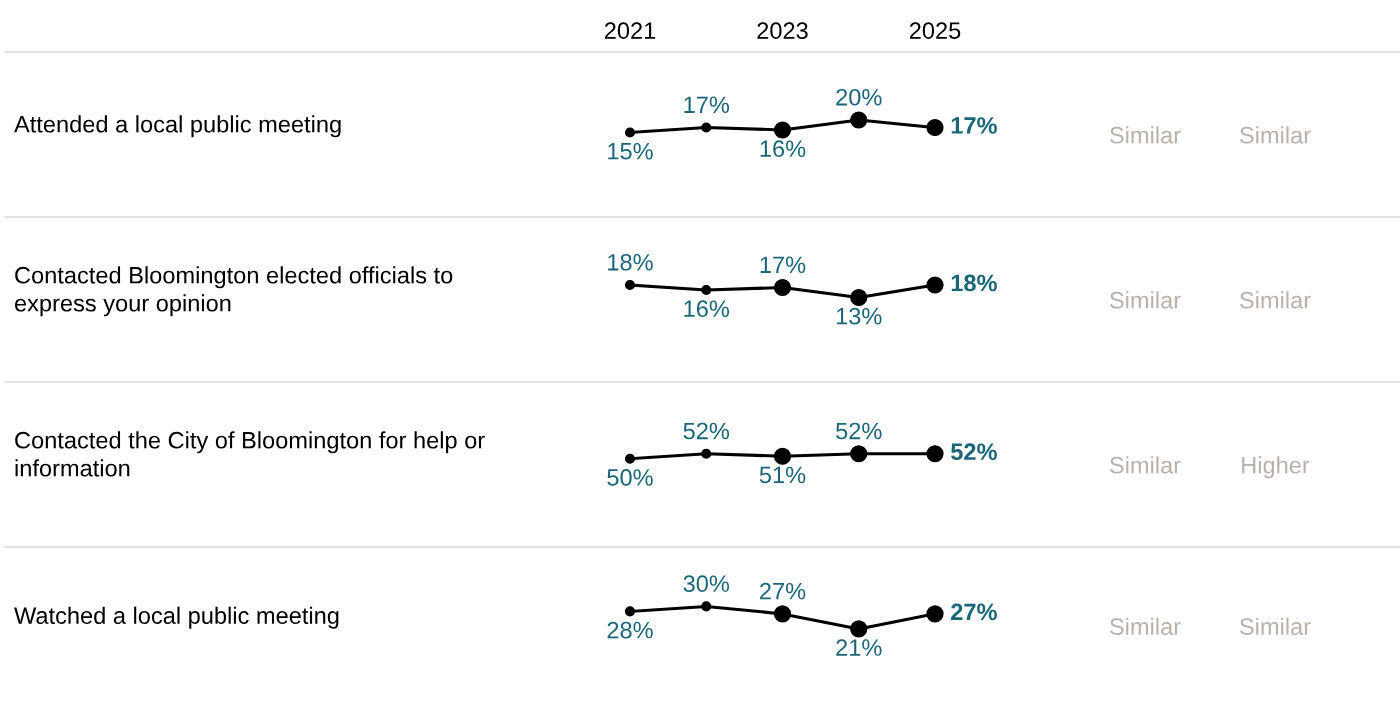 This screenshot has height=704, width=1400. Describe the element at coordinates (859, 647) in the screenshot. I see `data-label: 21%` at that location.